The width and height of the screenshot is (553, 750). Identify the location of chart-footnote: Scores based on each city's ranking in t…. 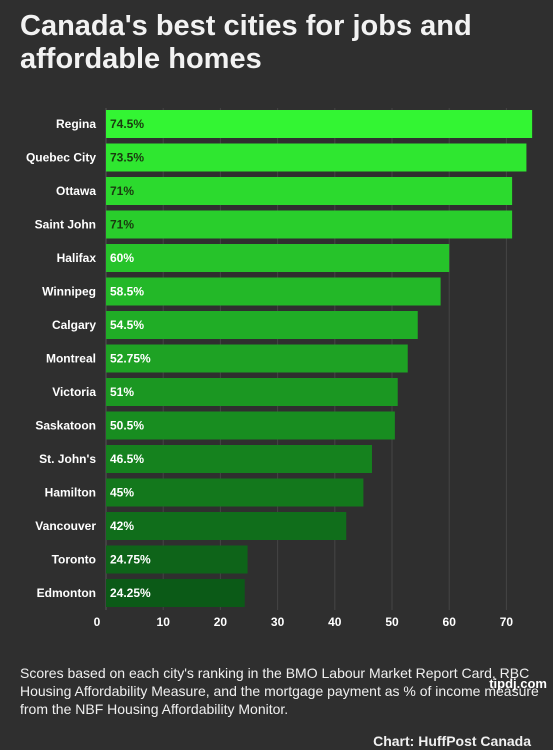
(279, 691).